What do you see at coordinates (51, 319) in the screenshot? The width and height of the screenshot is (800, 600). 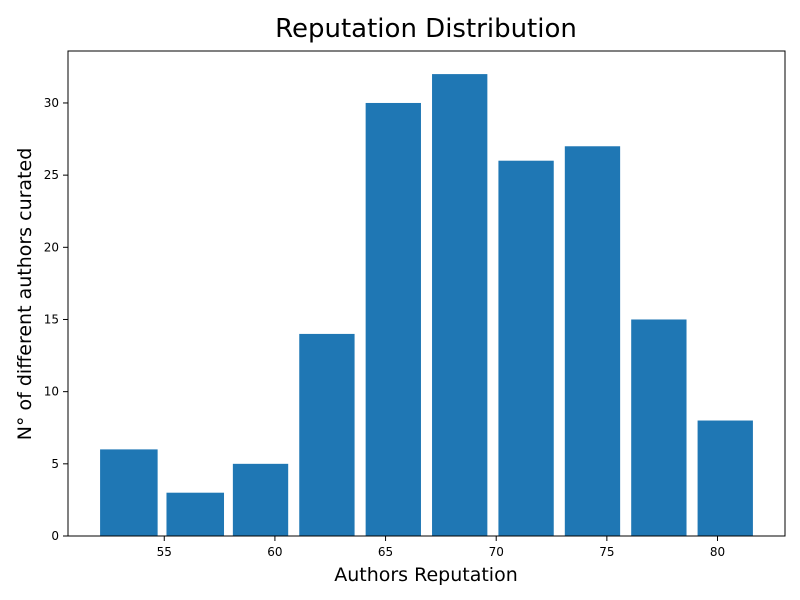 I see `y-tick-label-3: 15` at bounding box center [51, 319].